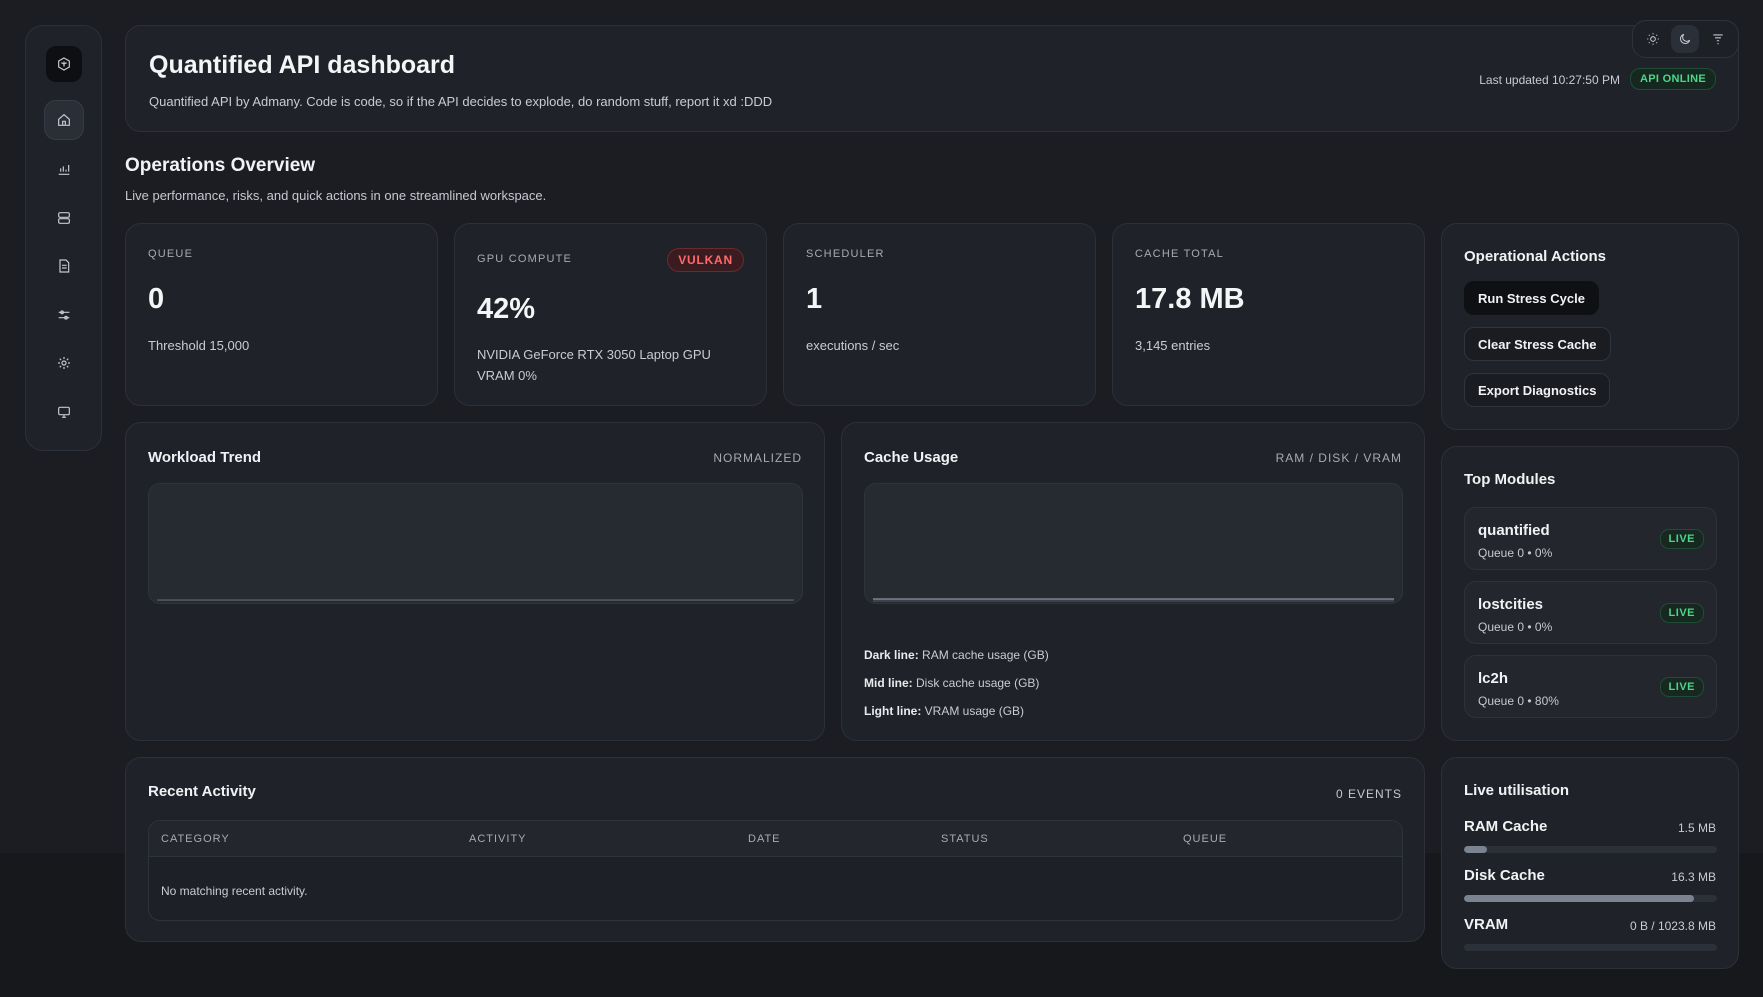  What do you see at coordinates (814, 299) in the screenshot?
I see `scheduler-value: 1` at bounding box center [814, 299].